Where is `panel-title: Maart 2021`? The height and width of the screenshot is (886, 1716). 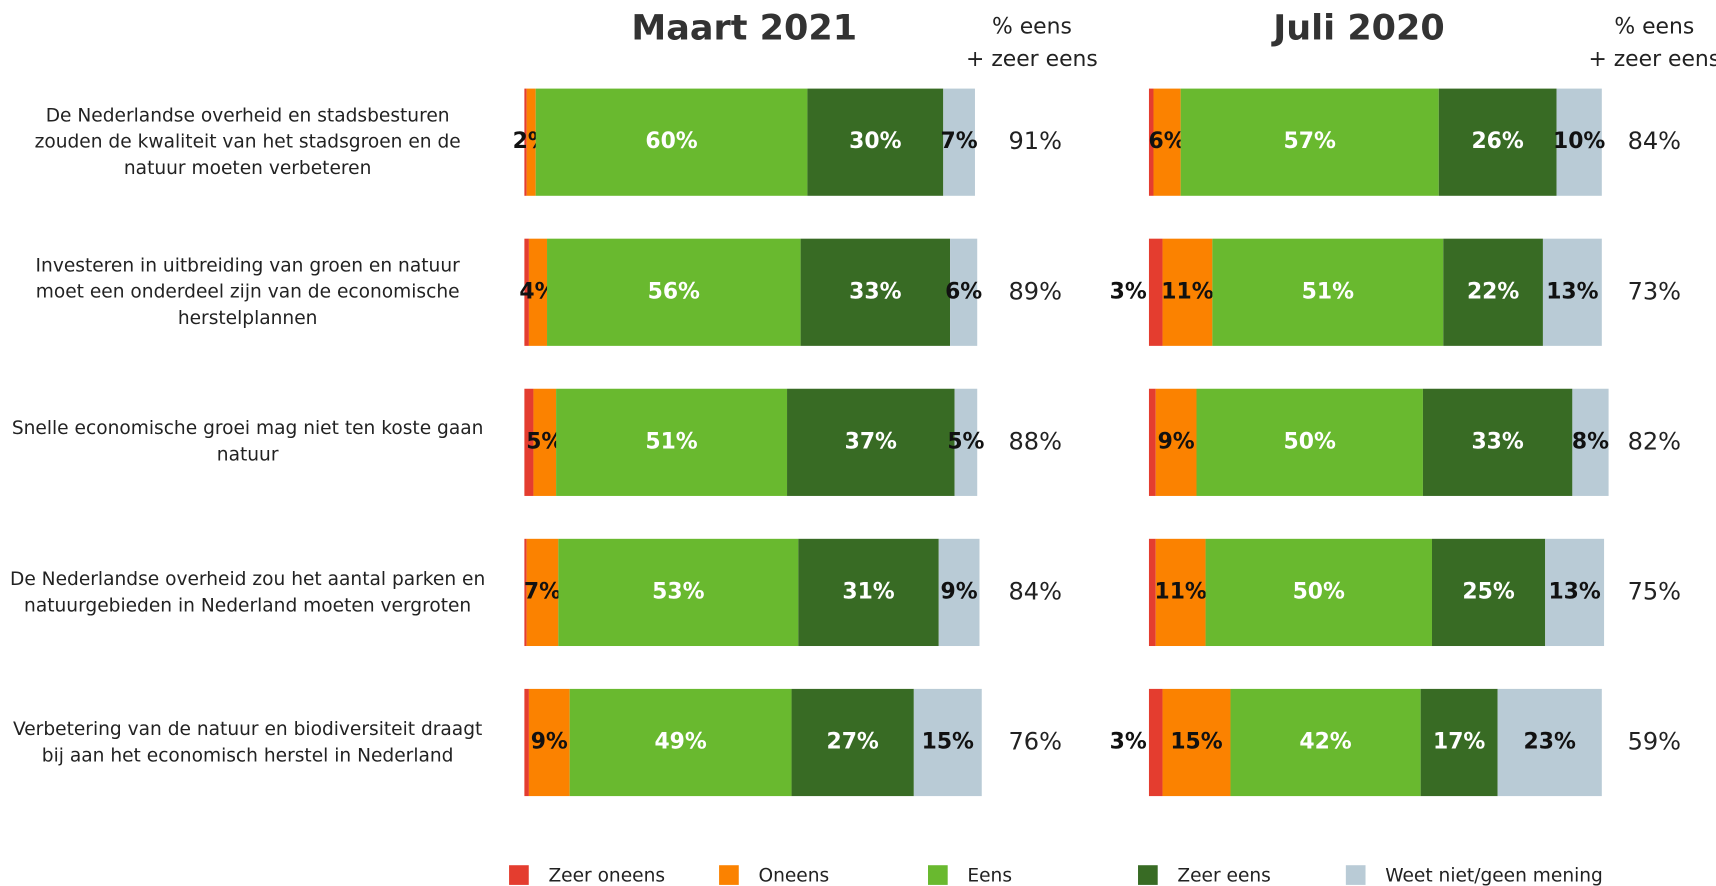
panel-title: Maart 2021 is located at coordinates (744, 29).